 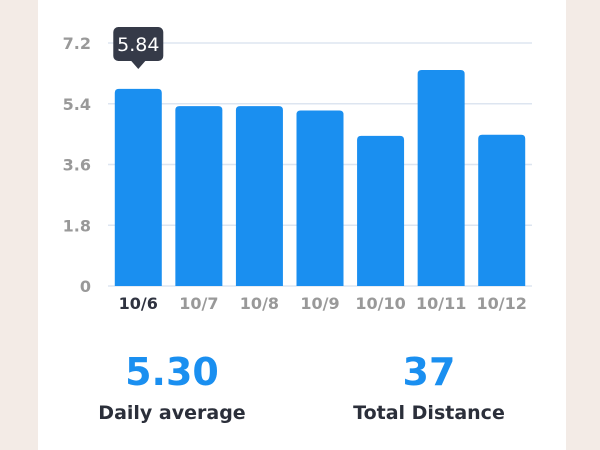 I want to click on total-distance-stat: 37 Total Distance, so click(x=429, y=387).